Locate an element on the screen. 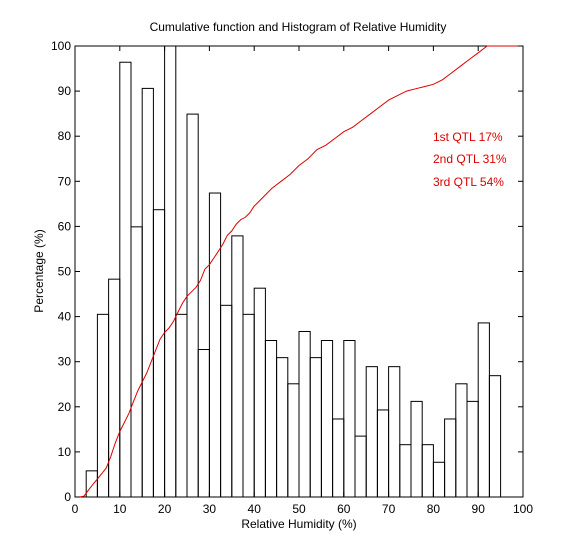 Image resolution: width=580 pixels, height=560 pixels. annotation-q2: 2nd QTL 31% is located at coordinates (470, 159).